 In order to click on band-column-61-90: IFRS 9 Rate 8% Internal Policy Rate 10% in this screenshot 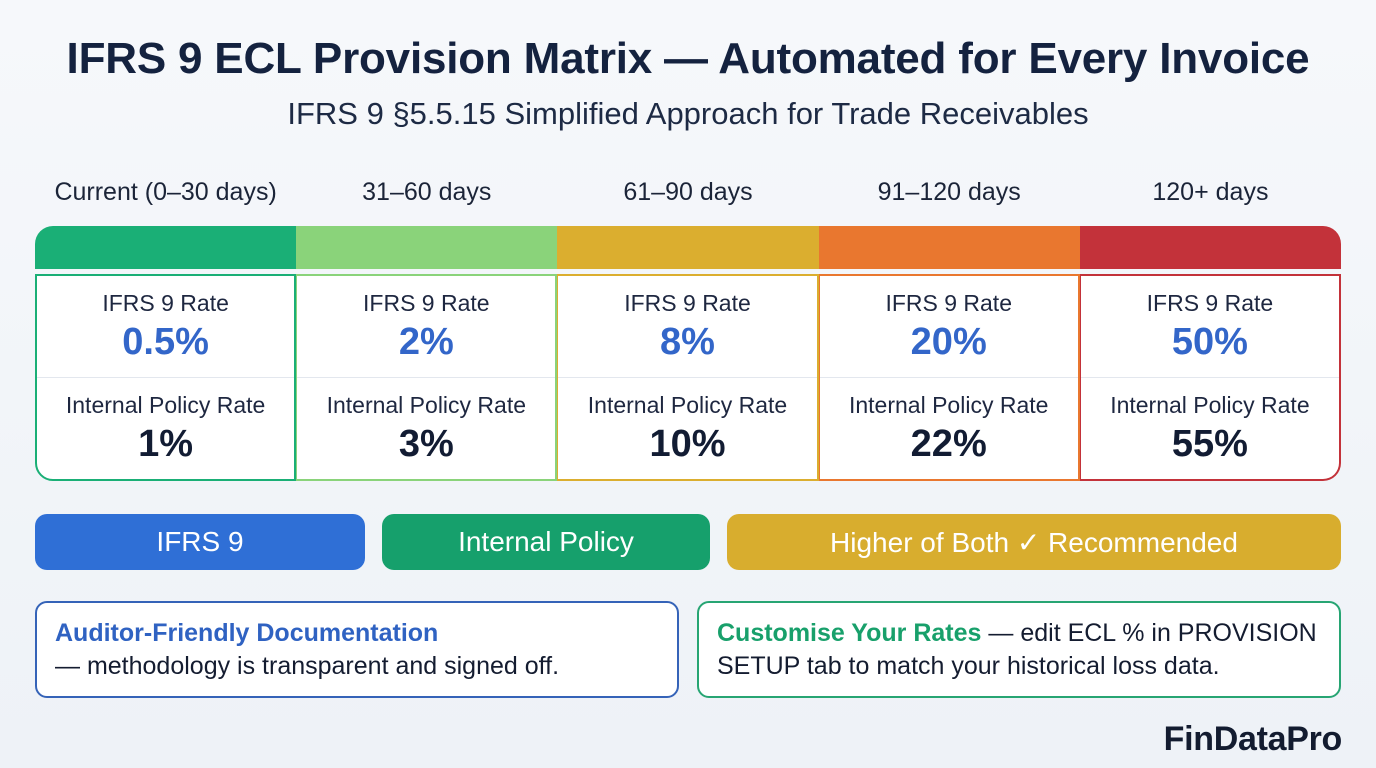, I will do `click(688, 353)`.